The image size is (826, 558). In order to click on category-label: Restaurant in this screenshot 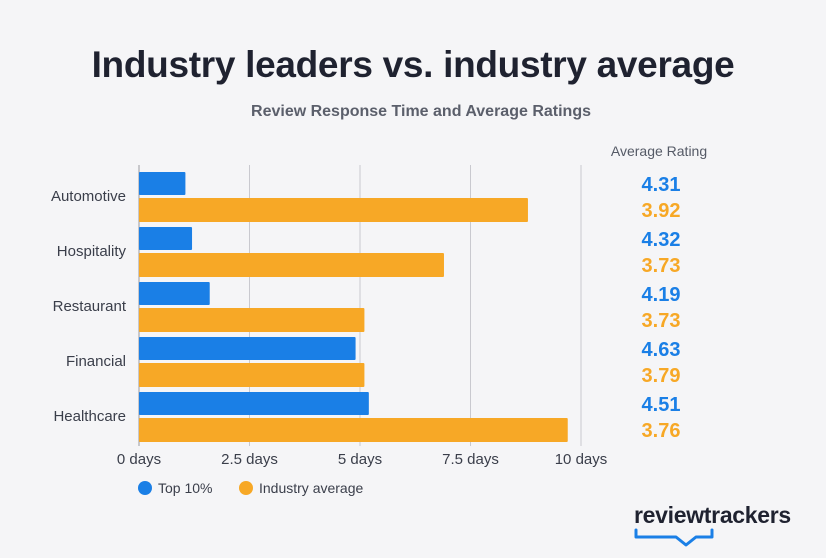, I will do `click(90, 306)`.